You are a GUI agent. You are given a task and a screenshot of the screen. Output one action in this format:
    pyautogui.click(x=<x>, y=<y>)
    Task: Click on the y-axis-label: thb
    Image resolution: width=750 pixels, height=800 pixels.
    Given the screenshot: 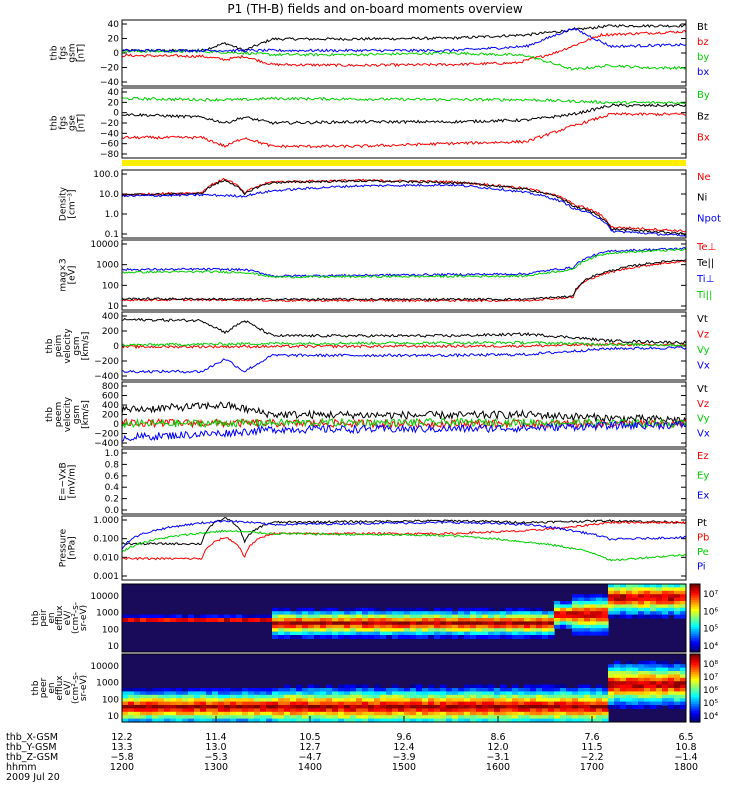 What is the action you would take?
    pyautogui.click(x=55, y=52)
    